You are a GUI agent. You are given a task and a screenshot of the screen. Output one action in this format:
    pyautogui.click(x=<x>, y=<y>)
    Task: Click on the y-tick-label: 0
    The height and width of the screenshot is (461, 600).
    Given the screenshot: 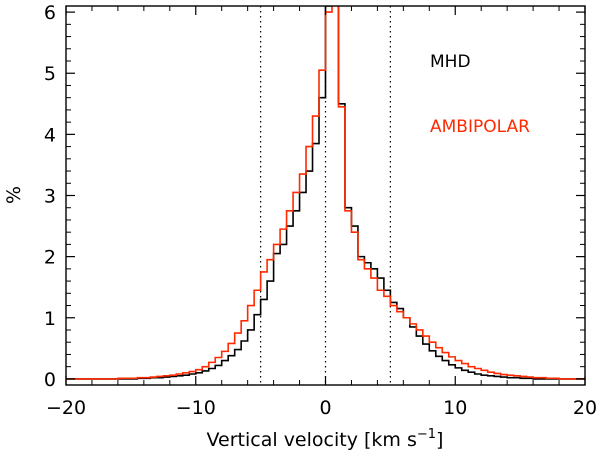 What is the action you would take?
    pyautogui.click(x=50, y=380)
    